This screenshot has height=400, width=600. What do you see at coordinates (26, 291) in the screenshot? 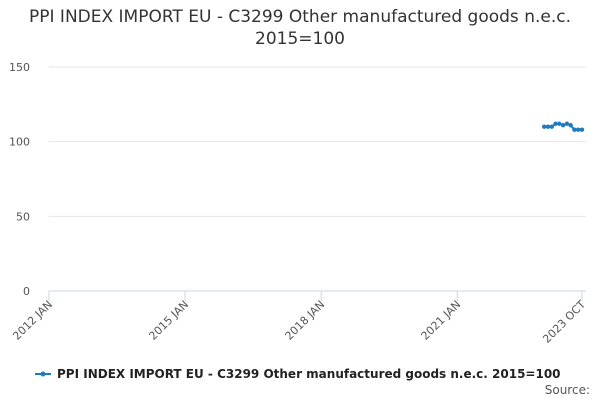
I see `y-tick-label: 0` at bounding box center [26, 291].